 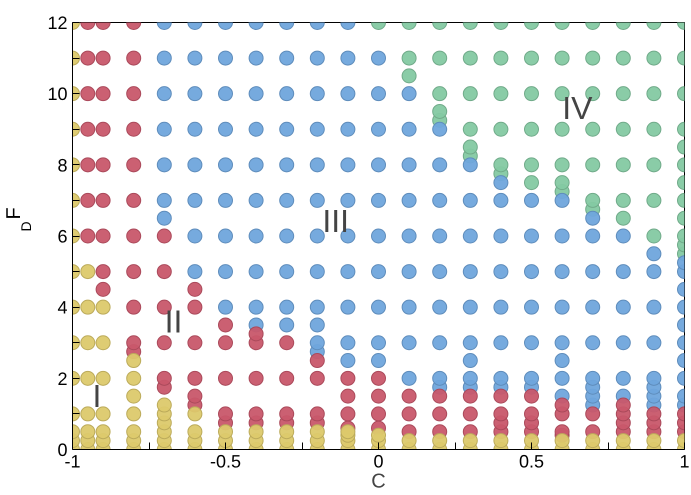 I want to click on x-tick-label: 0, so click(x=378, y=462).